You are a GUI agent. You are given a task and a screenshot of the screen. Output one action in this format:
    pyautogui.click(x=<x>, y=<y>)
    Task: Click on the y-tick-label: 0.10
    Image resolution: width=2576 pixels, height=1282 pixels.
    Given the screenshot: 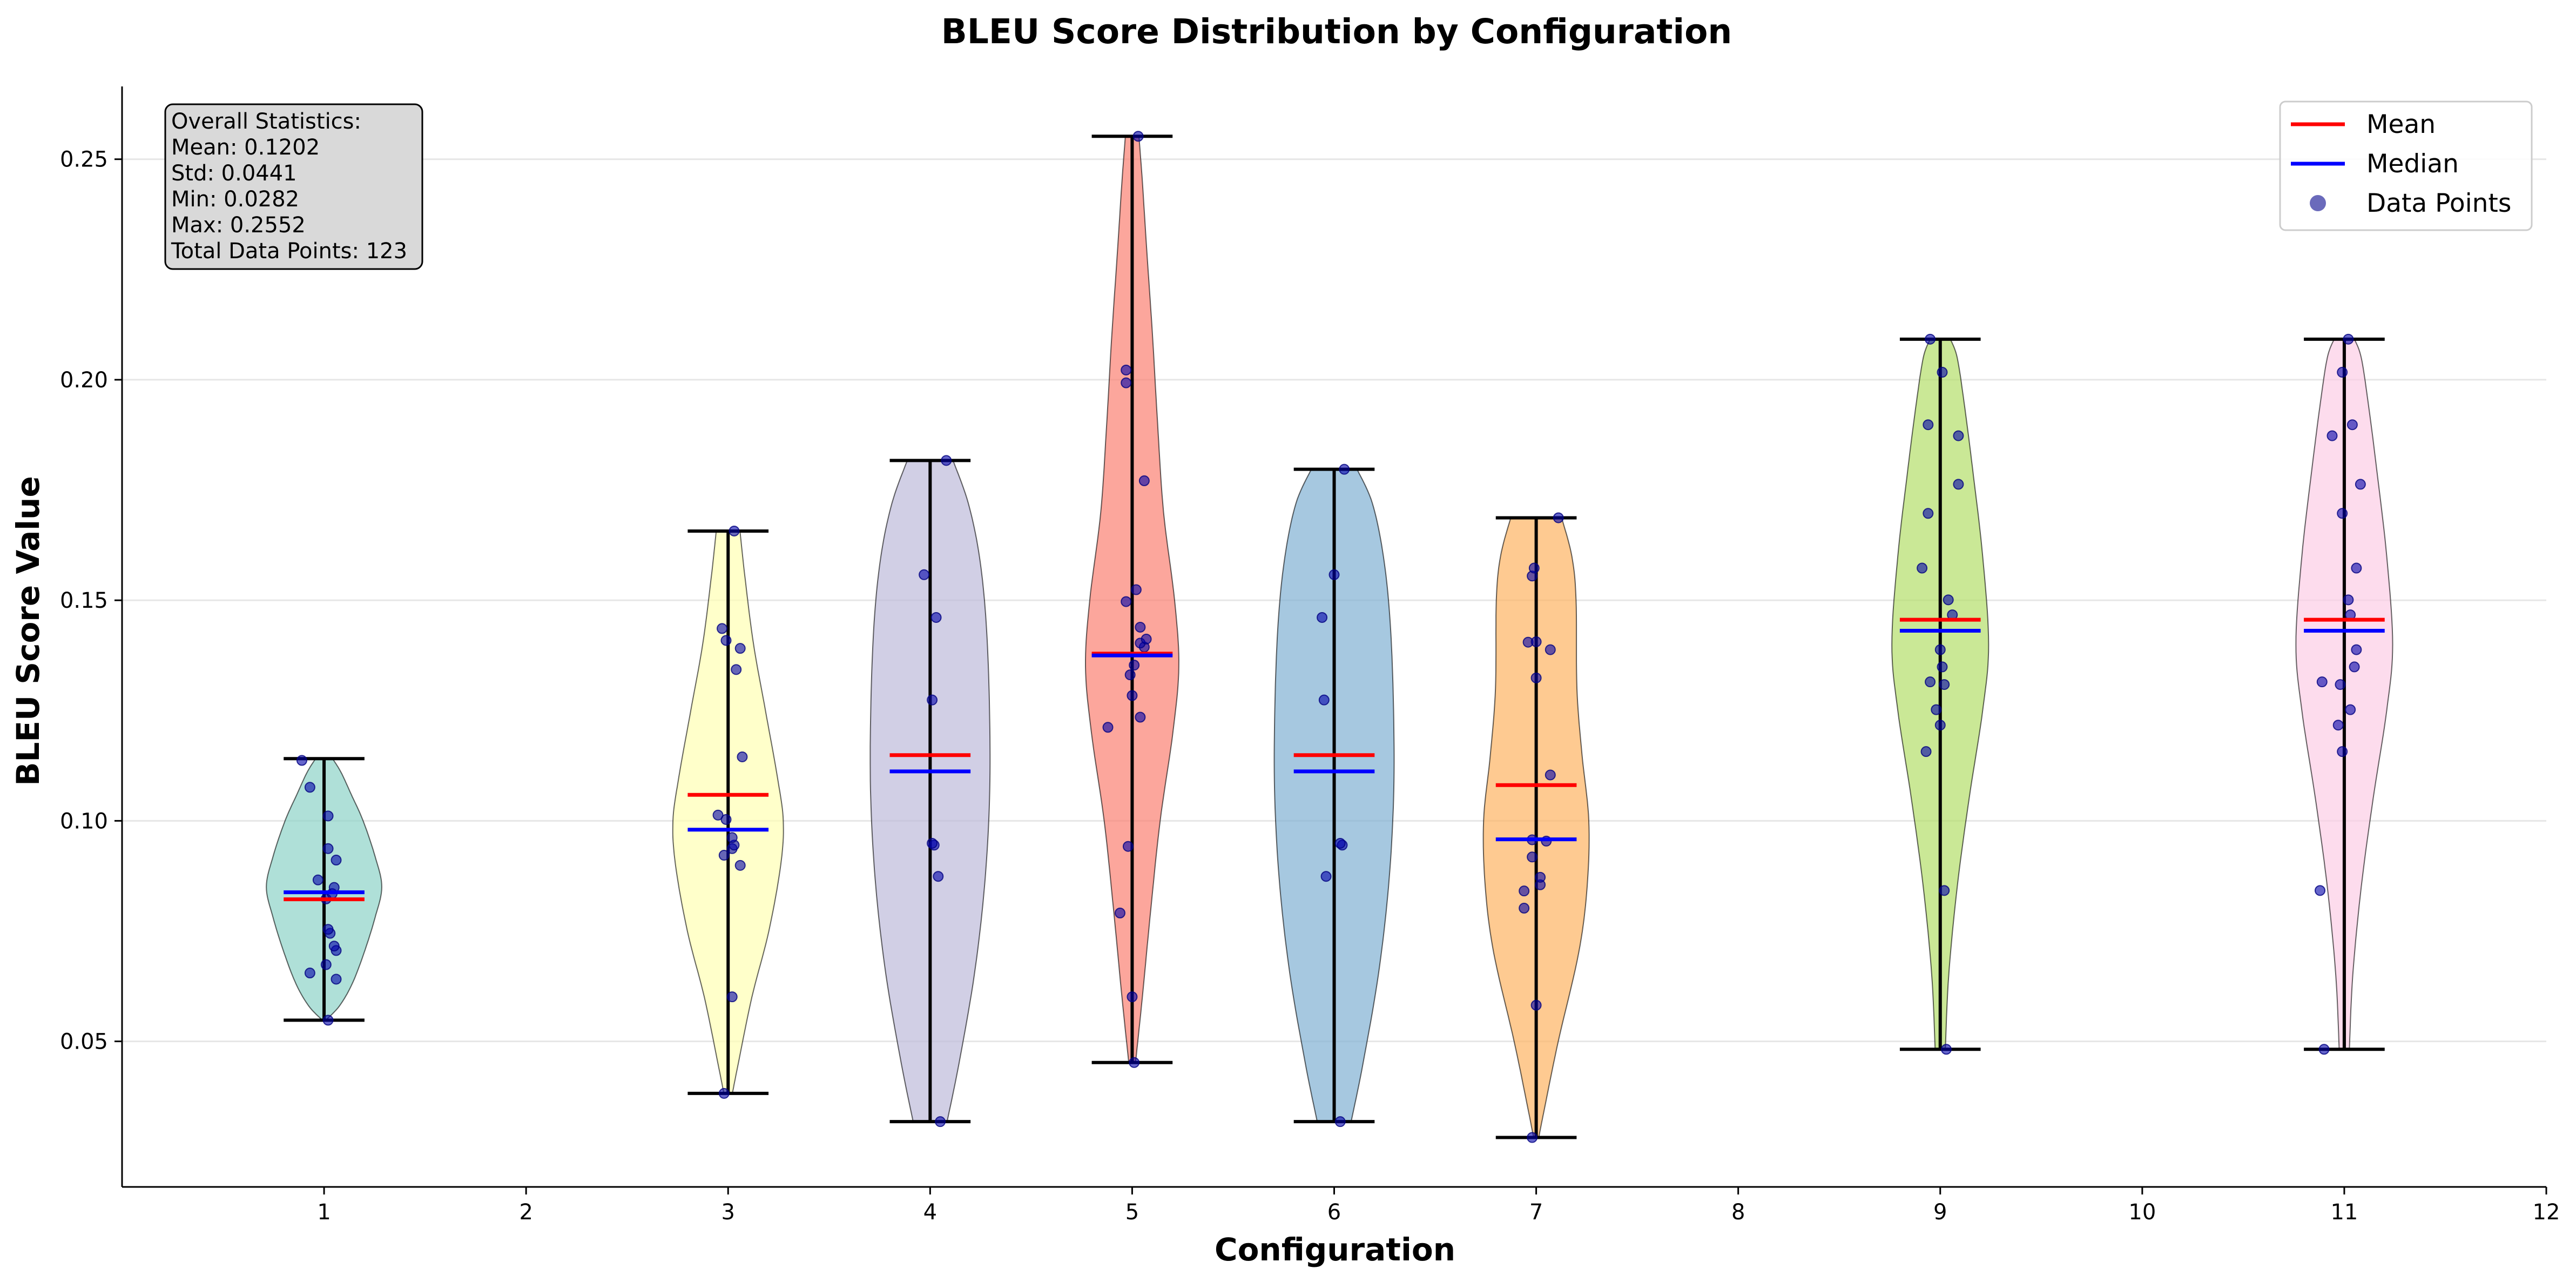 What is the action you would take?
    pyautogui.click(x=84, y=821)
    